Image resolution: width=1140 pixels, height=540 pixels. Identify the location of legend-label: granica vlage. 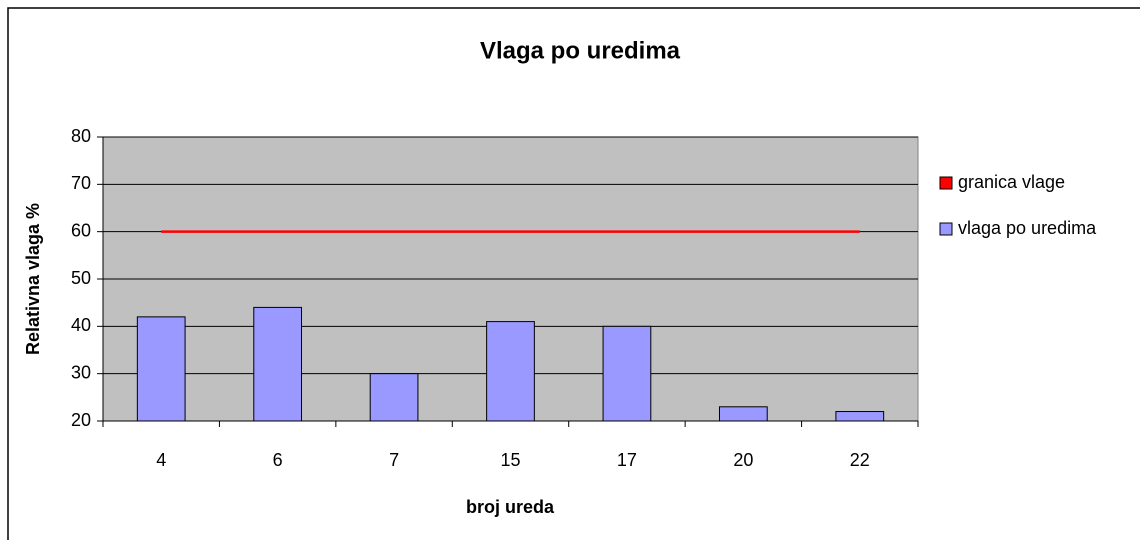
(1011, 182).